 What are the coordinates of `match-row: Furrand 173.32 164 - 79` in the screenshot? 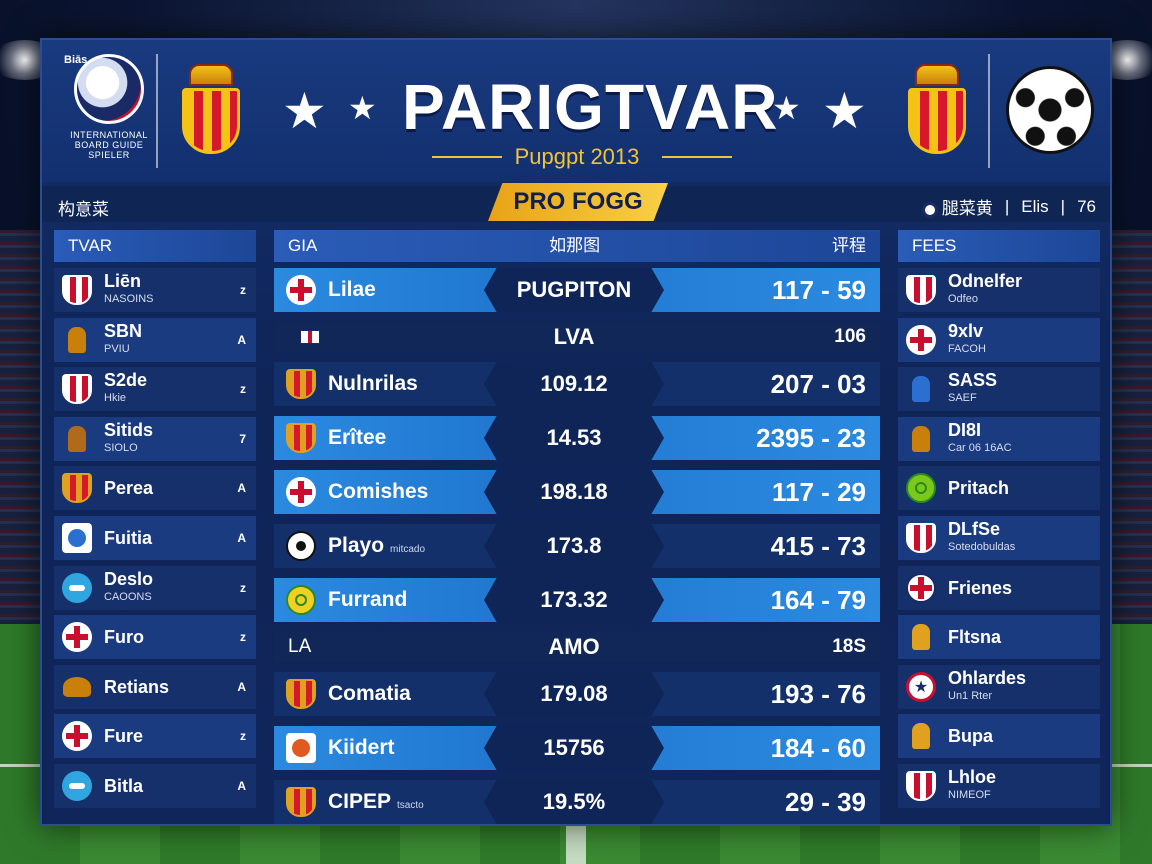 It's located at (577, 600).